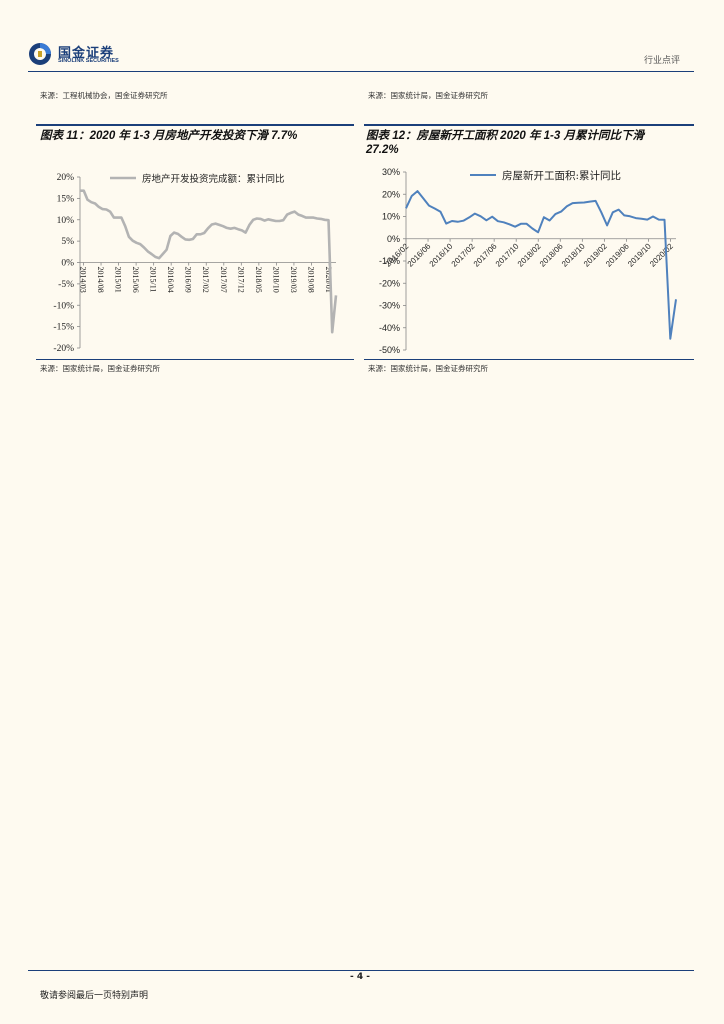  I want to click on logo-mark-icon, so click(40, 54).